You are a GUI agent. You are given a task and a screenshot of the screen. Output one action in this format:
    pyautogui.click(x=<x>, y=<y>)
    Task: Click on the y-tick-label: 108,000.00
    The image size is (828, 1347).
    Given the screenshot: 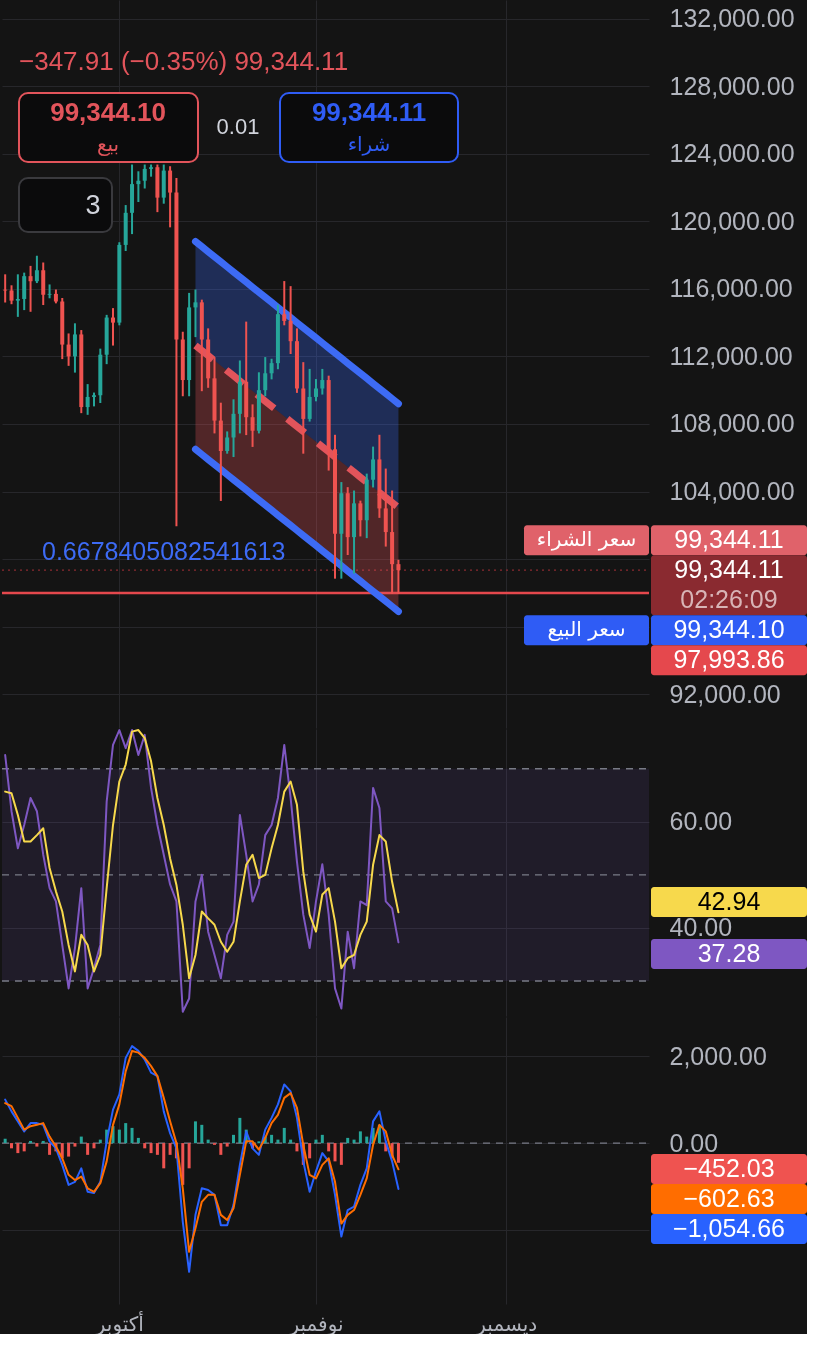 What is the action you would take?
    pyautogui.click(x=732, y=423)
    